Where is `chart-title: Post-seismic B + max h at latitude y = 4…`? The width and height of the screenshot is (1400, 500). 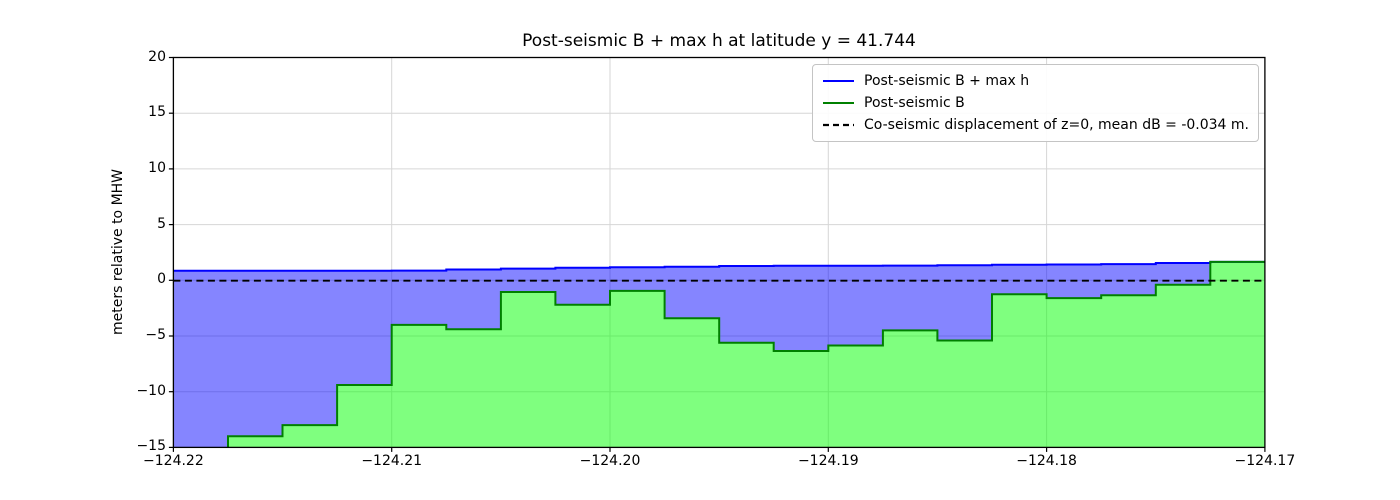 chart-title: Post-seismic B + max h at latitude y = 4… is located at coordinates (719, 41).